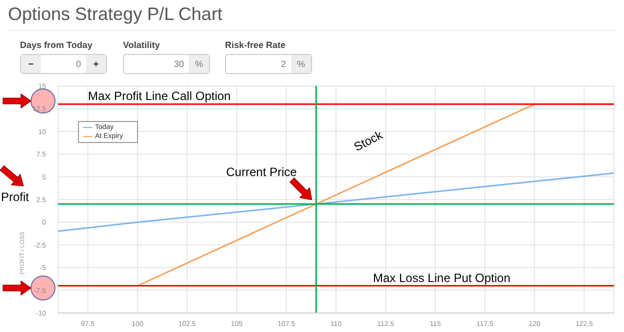 Image resolution: width=624 pixels, height=332 pixels. Describe the element at coordinates (142, 45) in the screenshot. I see `text: Volatility` at that location.